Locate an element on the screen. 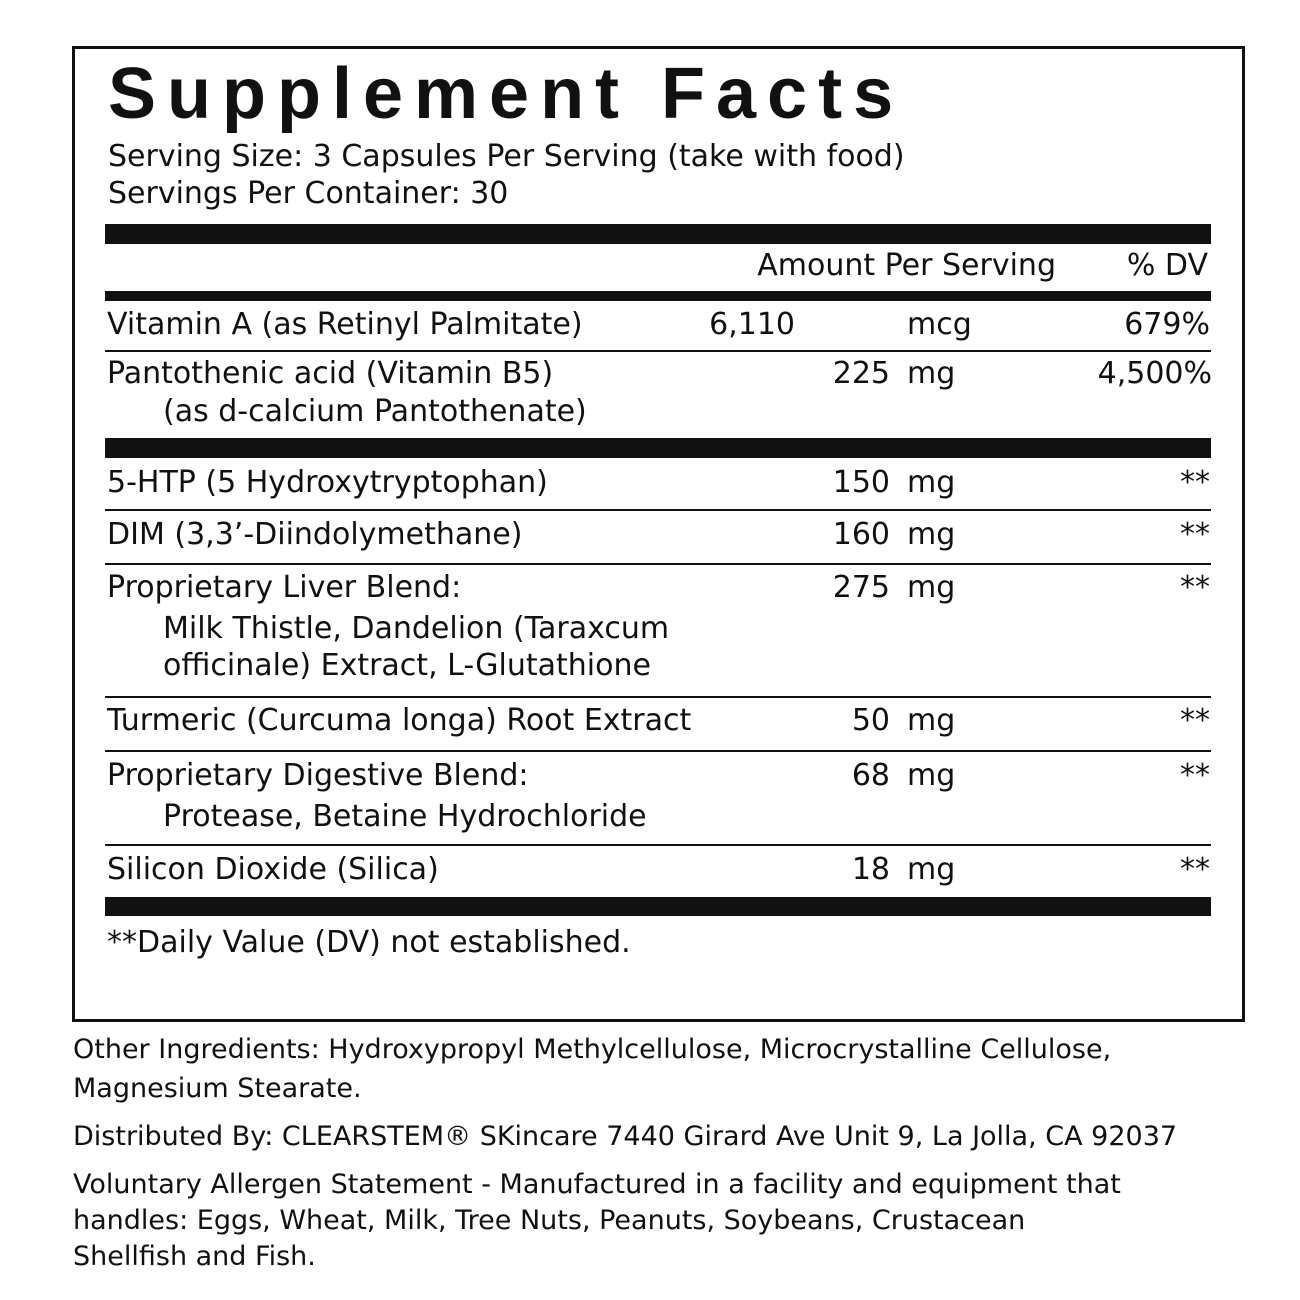 The width and height of the screenshot is (1300, 1300). footnote: **Daily Value (DV) not established. is located at coordinates (369, 942).